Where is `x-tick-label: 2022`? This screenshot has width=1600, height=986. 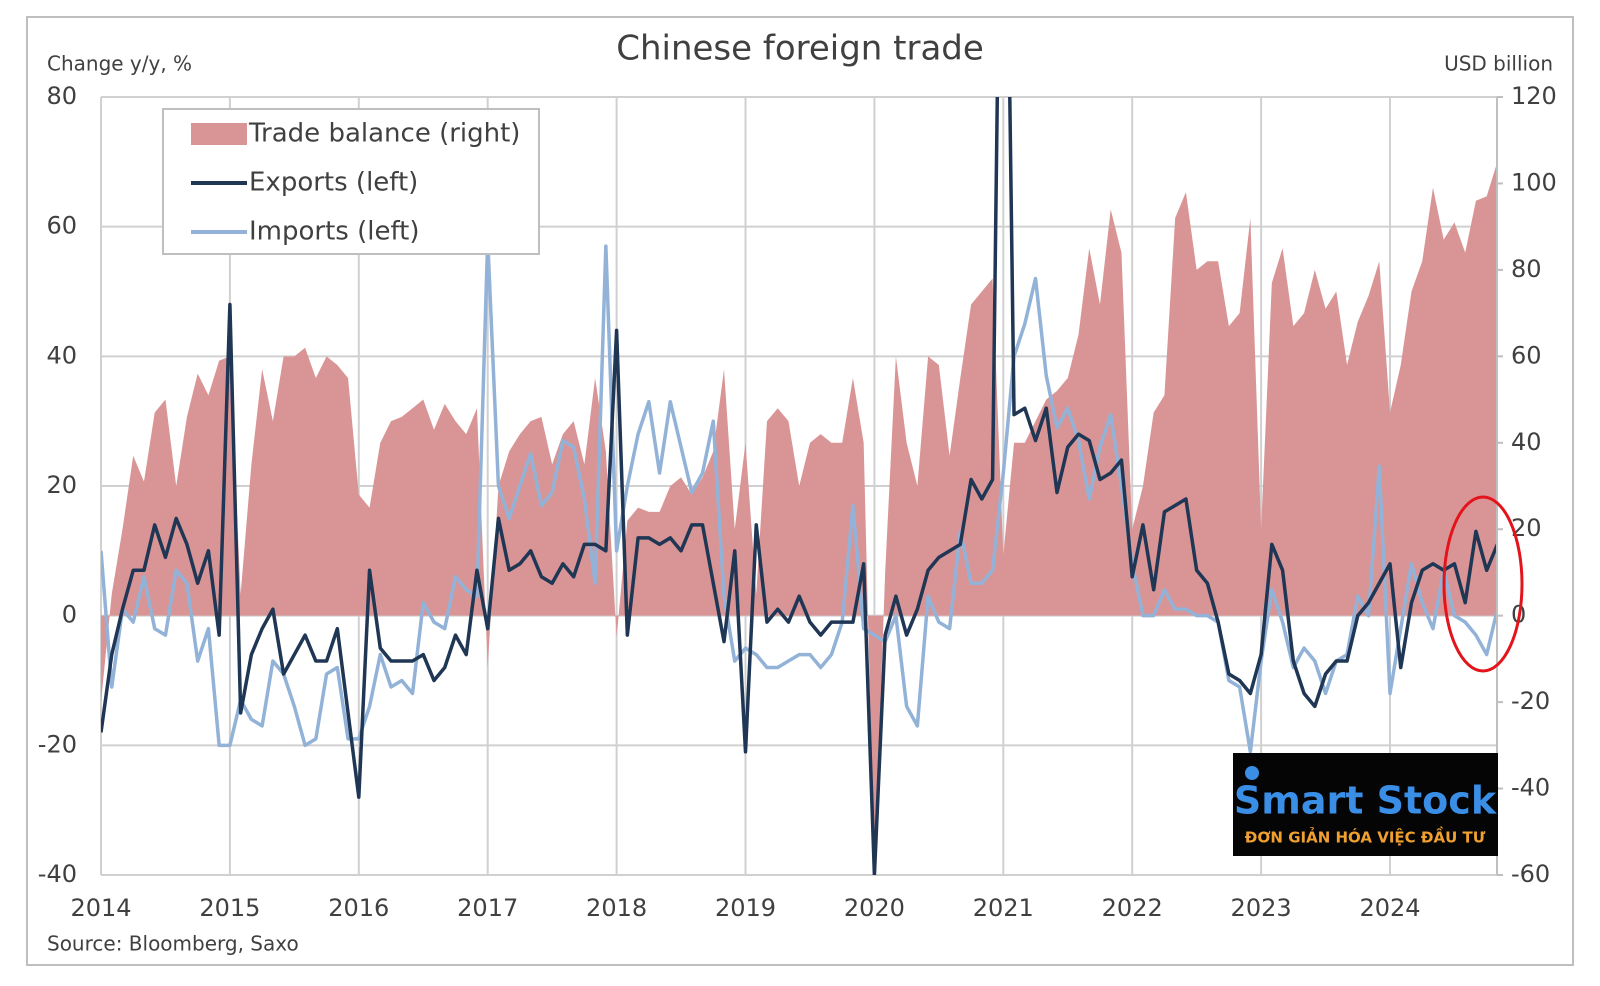
x-tick-label: 2022 is located at coordinates (1132, 908).